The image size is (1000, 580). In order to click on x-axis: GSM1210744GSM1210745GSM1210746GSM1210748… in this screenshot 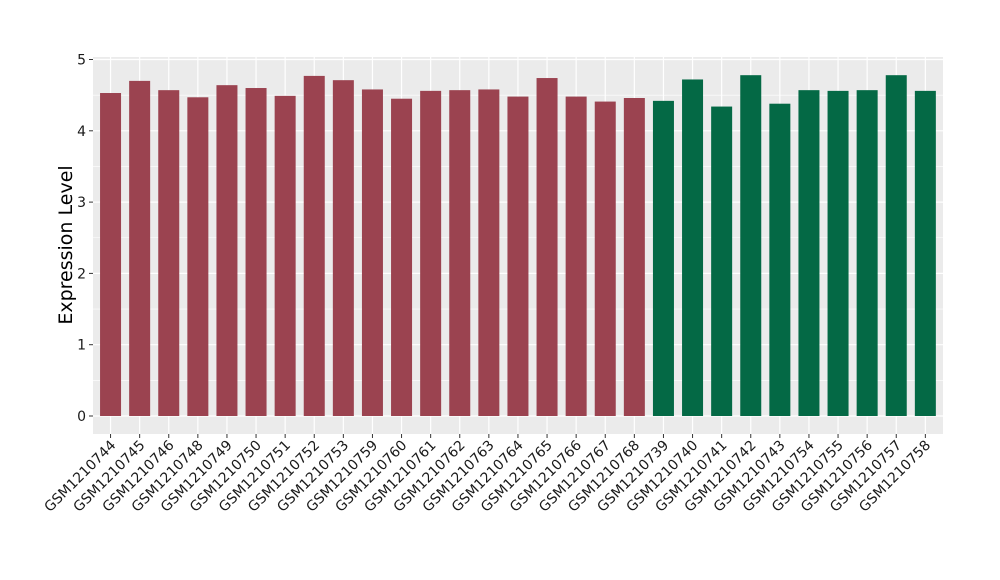, I will do `click(487, 474)`.